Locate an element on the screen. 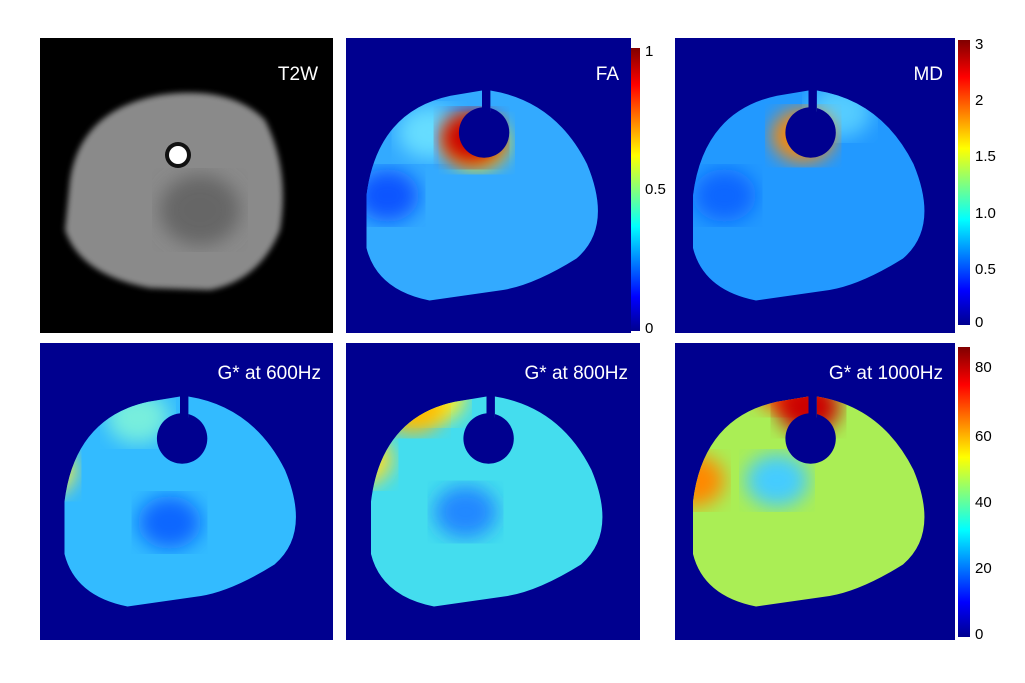 The image size is (1025, 683). colorbar-tick: 80 is located at coordinates (983, 367).